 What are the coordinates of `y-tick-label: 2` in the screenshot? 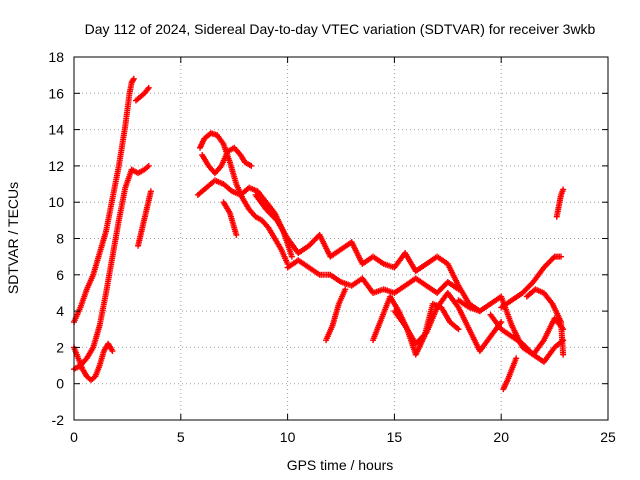 It's located at (60, 347).